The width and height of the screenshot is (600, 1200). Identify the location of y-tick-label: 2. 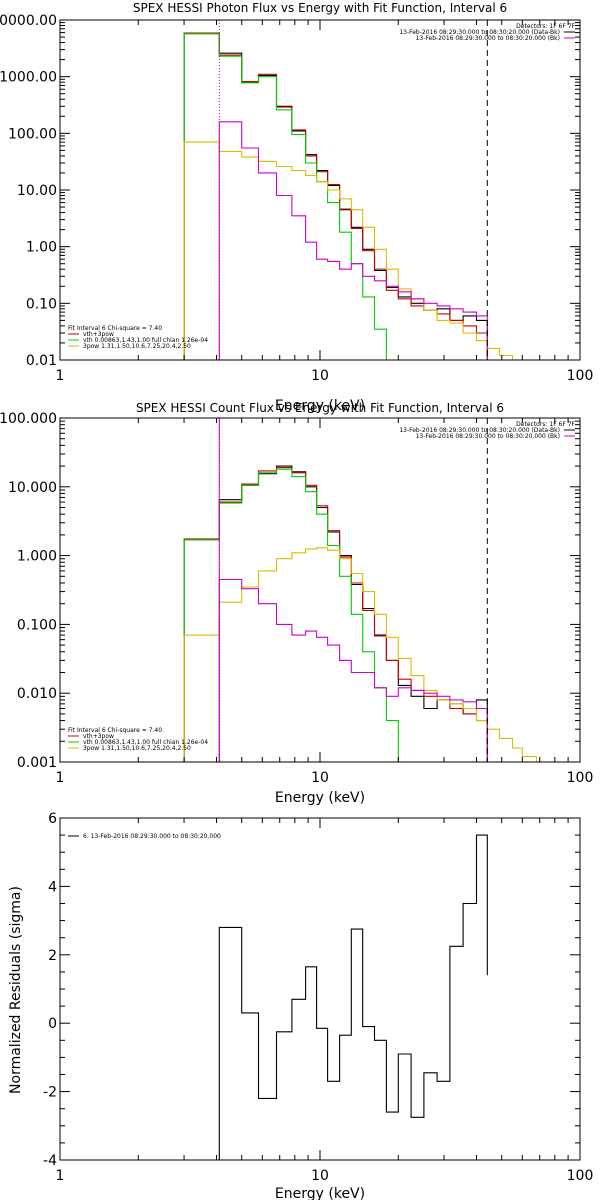
(52, 956).